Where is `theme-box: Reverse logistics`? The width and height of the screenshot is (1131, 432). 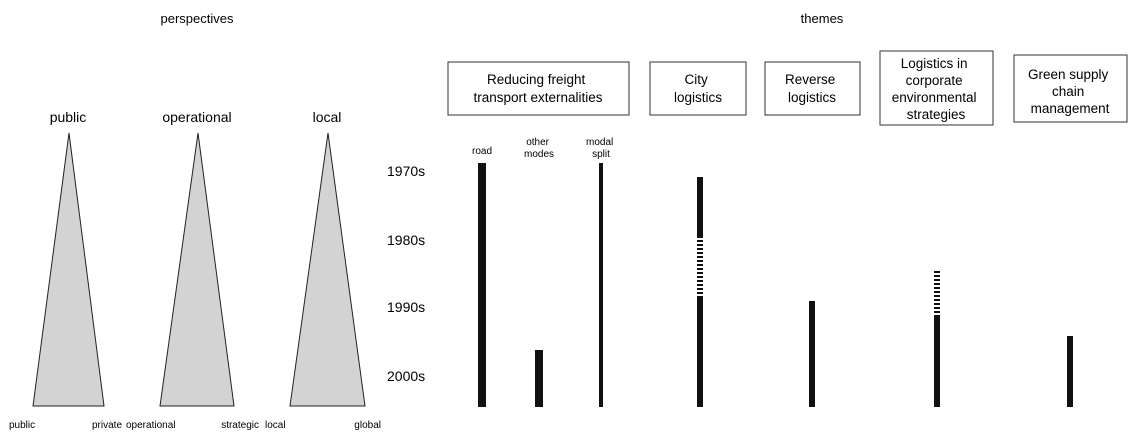
theme-box: Reverse logistics is located at coordinates (812, 88).